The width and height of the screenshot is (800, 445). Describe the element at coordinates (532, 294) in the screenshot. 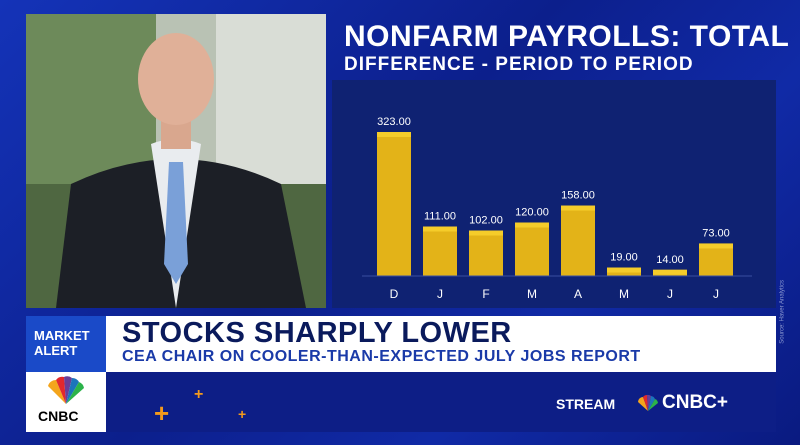

I see `tick-label-3: M` at that location.